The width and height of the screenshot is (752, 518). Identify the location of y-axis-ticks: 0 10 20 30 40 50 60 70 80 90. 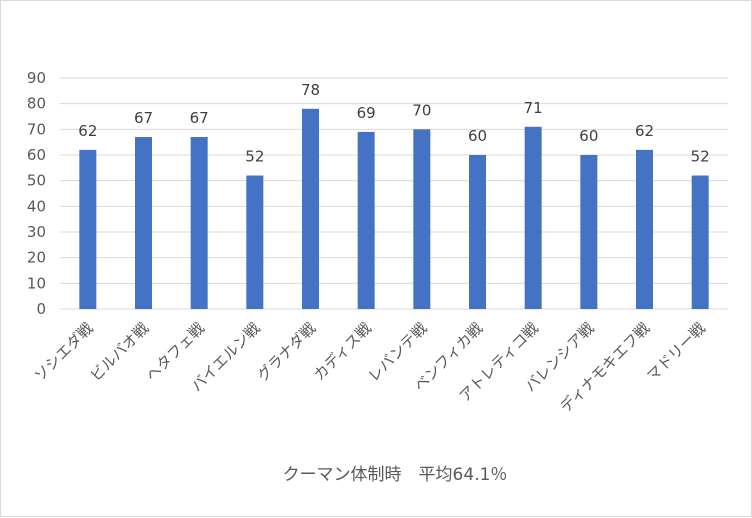
(36, 193).